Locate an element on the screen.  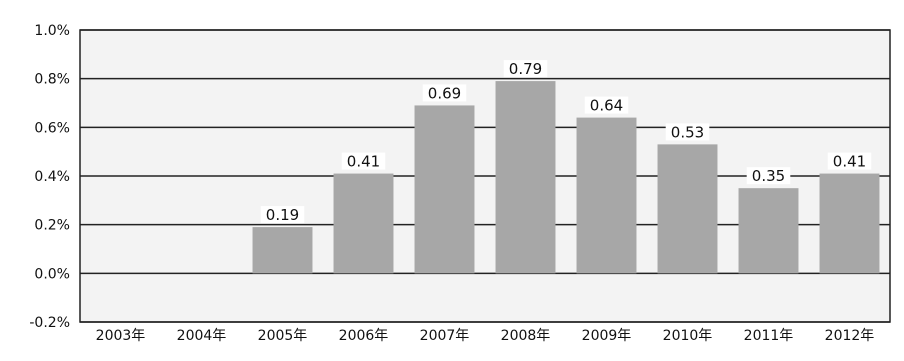
x-category-label: 2008年 is located at coordinates (526, 336).